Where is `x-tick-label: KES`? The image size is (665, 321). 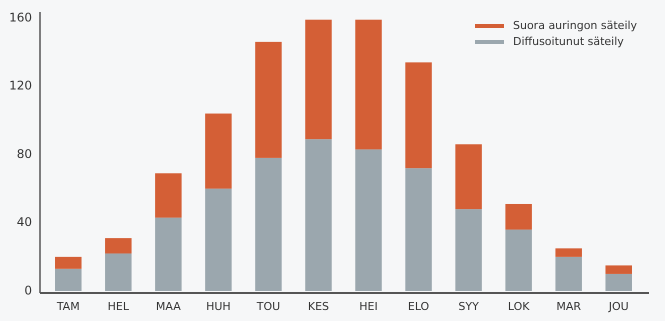 x-tick-label: KES is located at coordinates (319, 306).